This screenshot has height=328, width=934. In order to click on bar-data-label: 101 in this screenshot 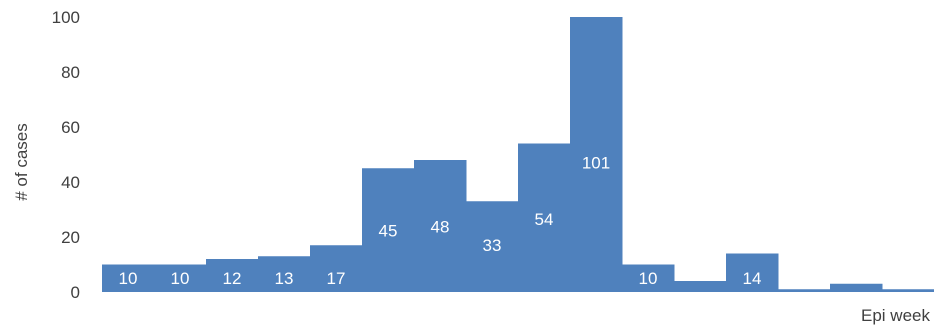, I will do `click(596, 162)`.